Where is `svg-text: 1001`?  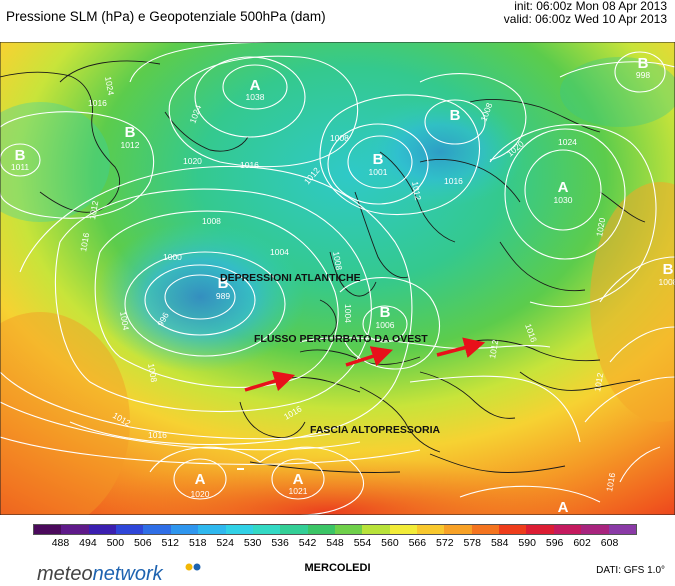
svg-text: 1001 is located at coordinates (378, 172).